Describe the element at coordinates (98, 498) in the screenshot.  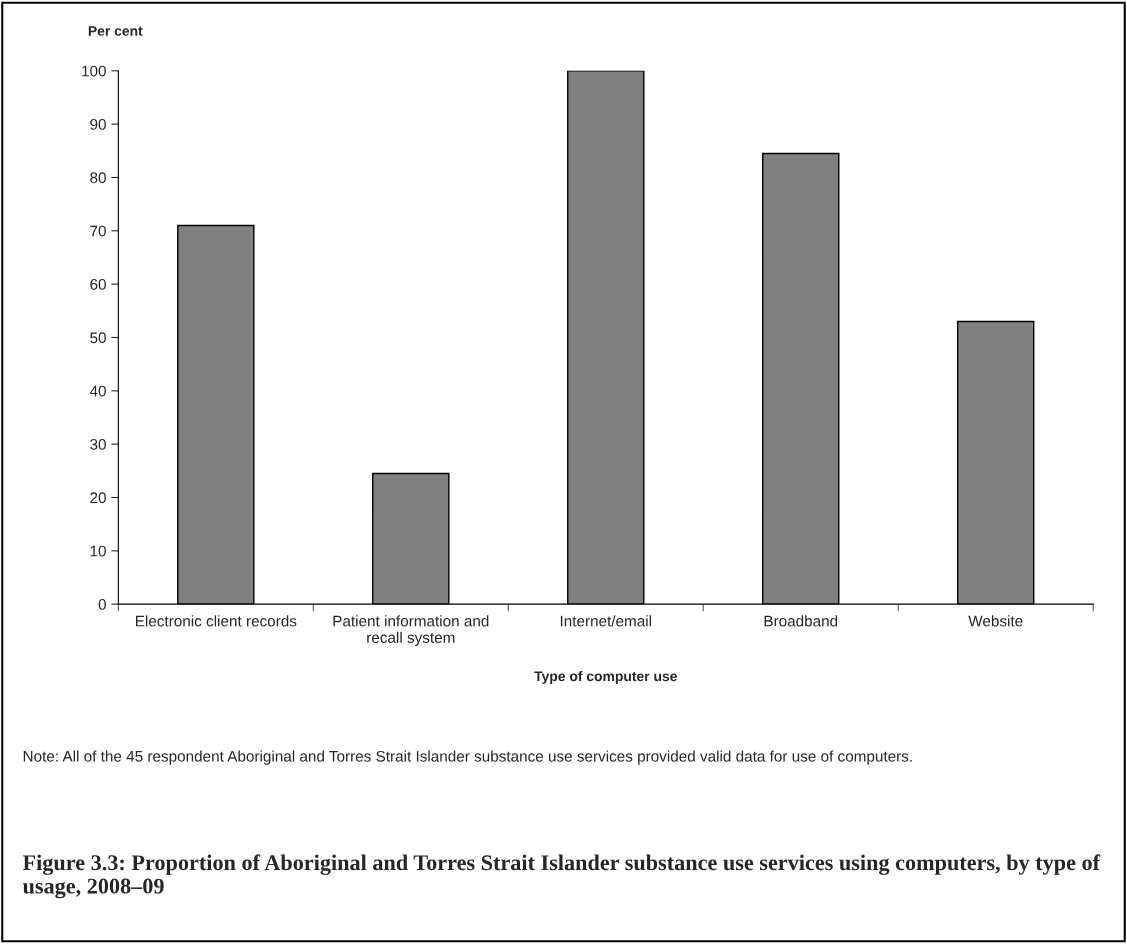
I see `y-tick-label: 20` at that location.